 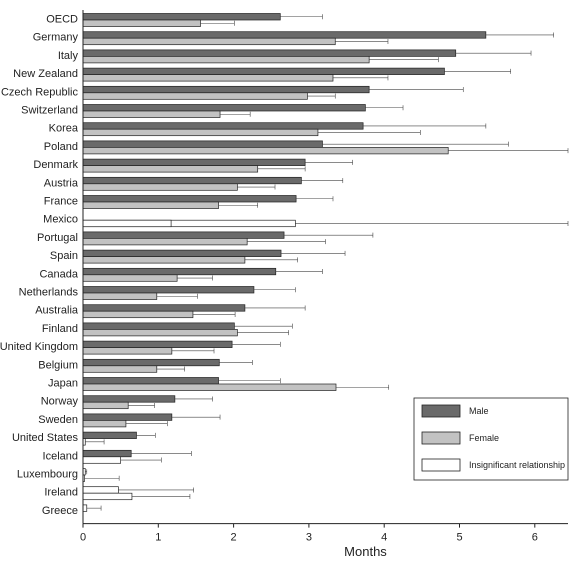 What do you see at coordinates (47, 475) in the screenshot?
I see `category-label: Luxembourg` at bounding box center [47, 475].